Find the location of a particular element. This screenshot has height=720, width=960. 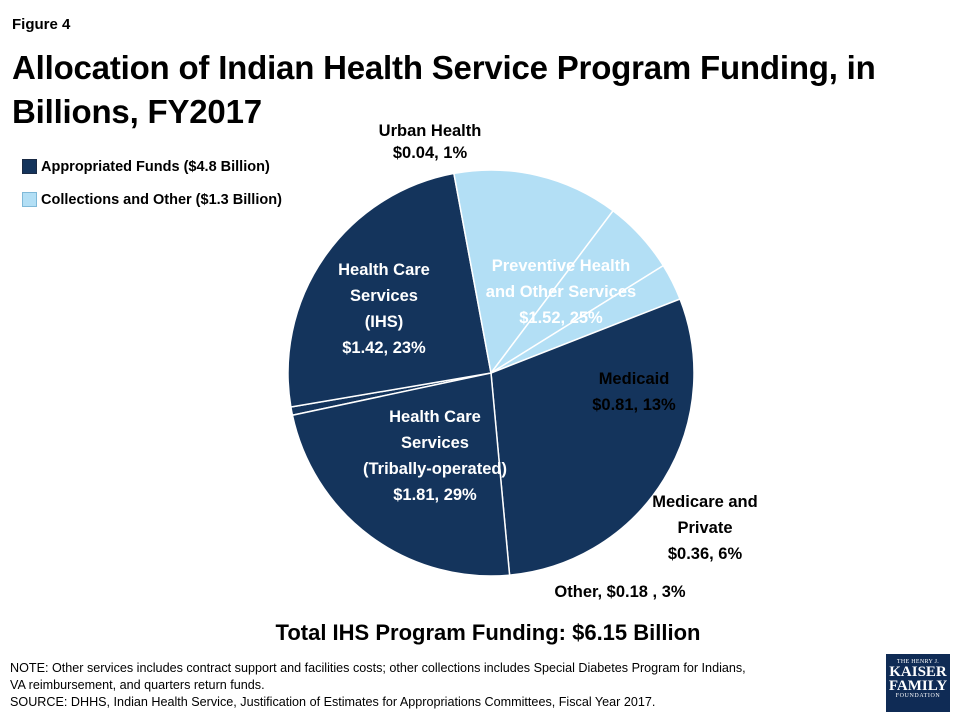

slice-label-4: Other, $0.18 , 3% is located at coordinates (619, 592).